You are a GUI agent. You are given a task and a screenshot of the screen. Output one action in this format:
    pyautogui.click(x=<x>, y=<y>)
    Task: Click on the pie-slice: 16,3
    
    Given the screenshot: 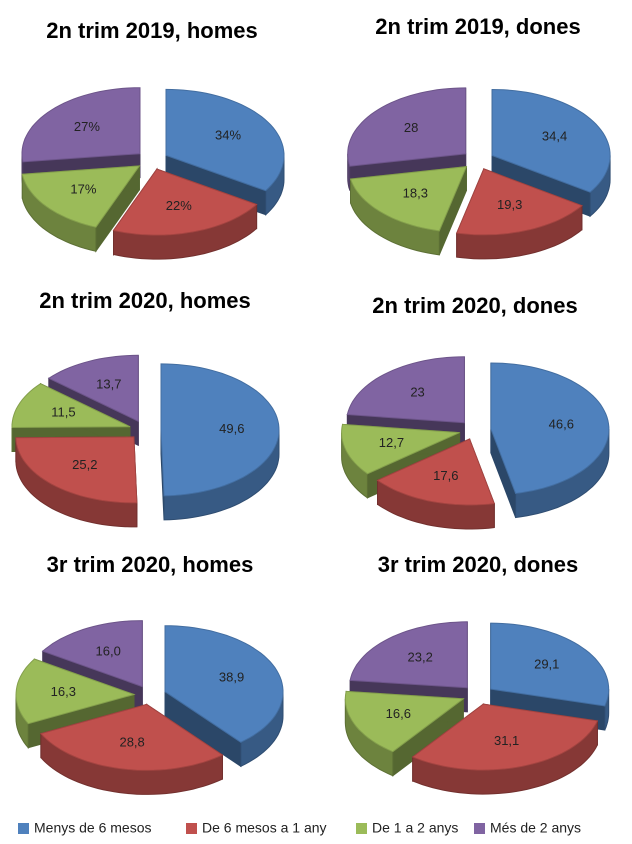 What is the action you would take?
    pyautogui.click(x=75, y=704)
    